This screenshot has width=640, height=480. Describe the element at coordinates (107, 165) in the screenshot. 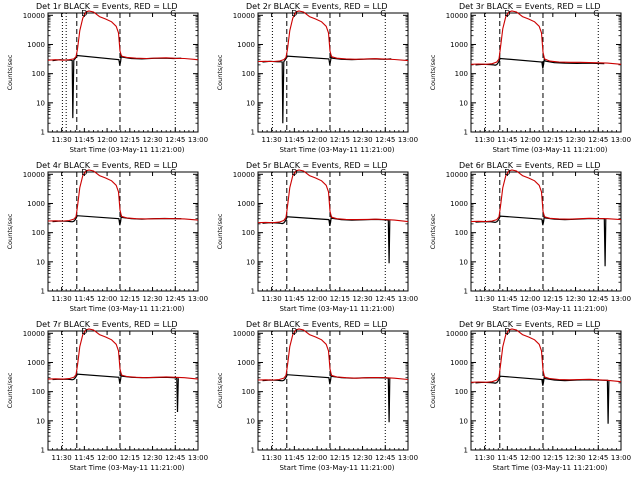

I see `chart-title: Det 4r BLACK = Events, RED = LLD` at that location.